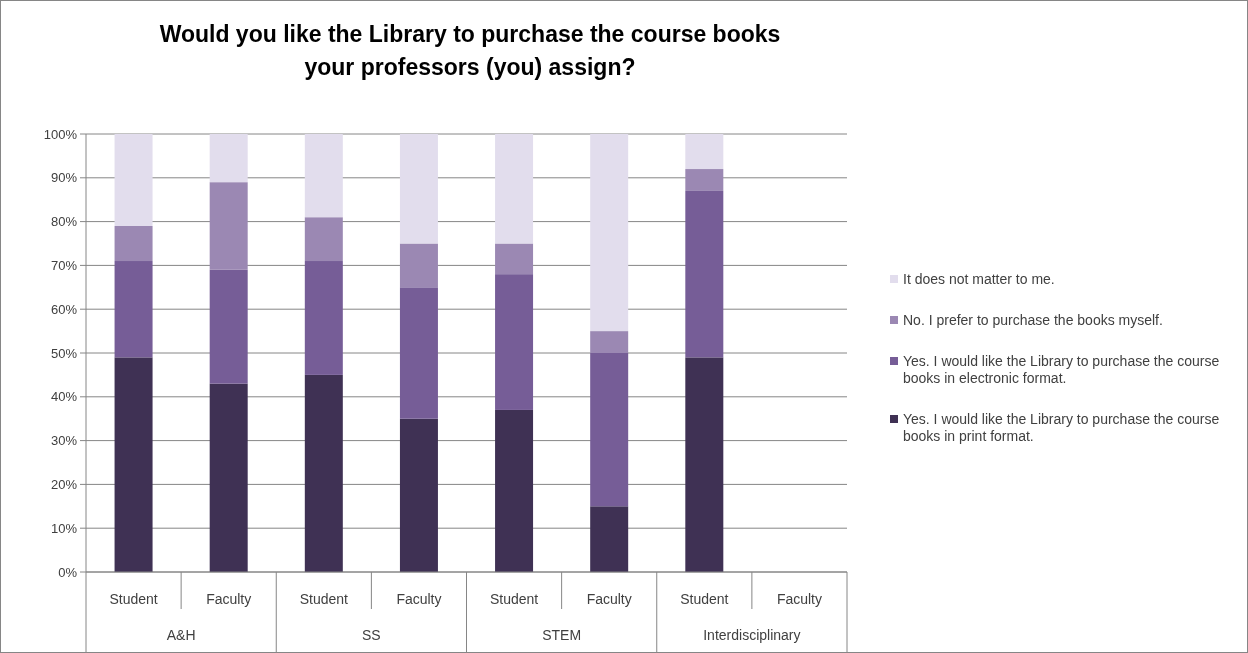 This screenshot has height=653, width=1248. What do you see at coordinates (64, 265) in the screenshot?
I see `y-tick-label: 70%` at bounding box center [64, 265].